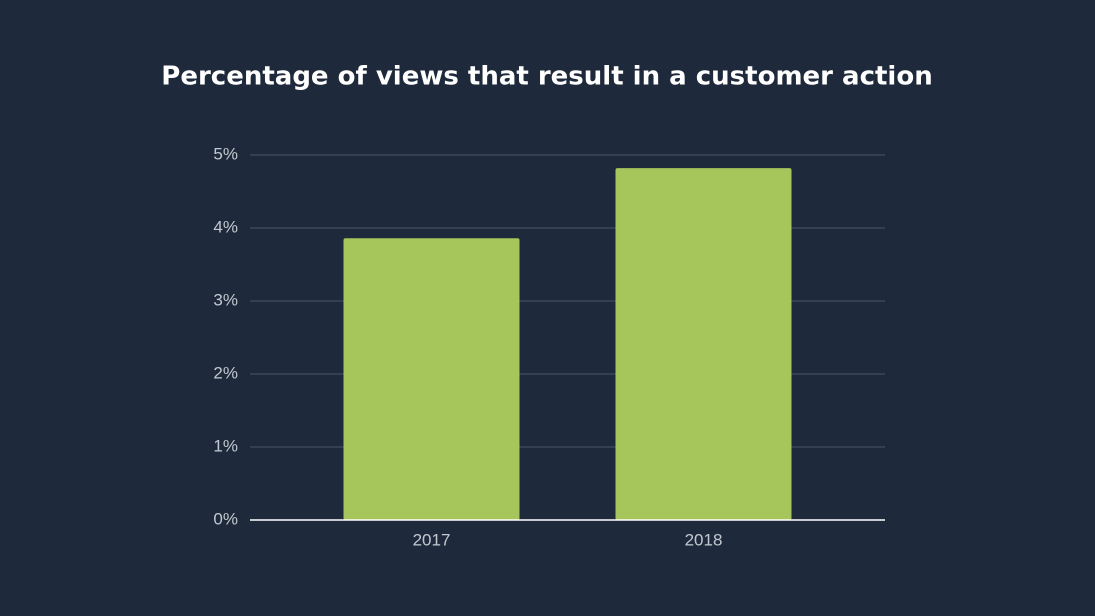 The width and height of the screenshot is (1095, 616). What do you see at coordinates (432, 539) in the screenshot?
I see `x-tick-label: 2017` at bounding box center [432, 539].